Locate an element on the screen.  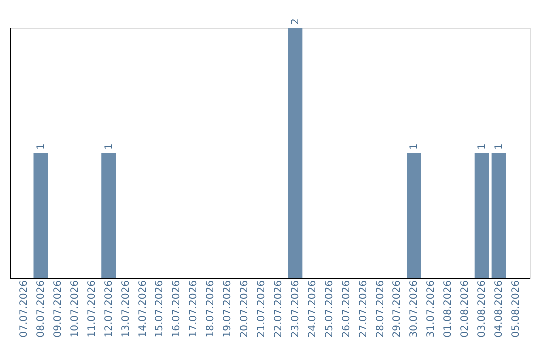
data-label: 2 is located at coordinates (296, 21).